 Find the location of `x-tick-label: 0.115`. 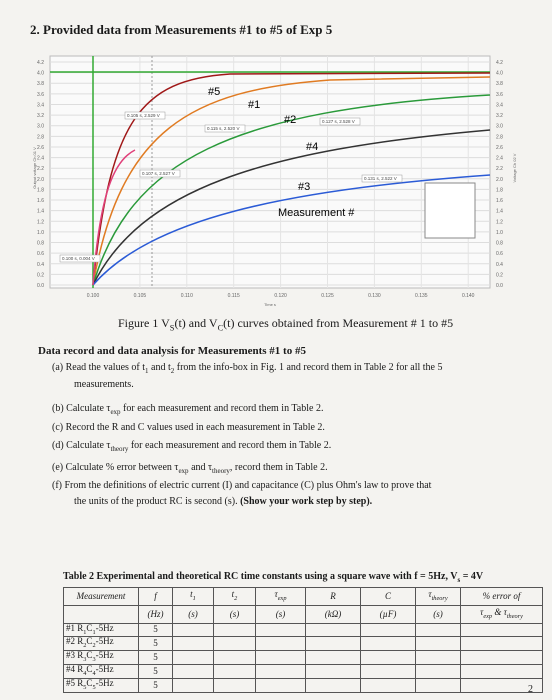

x-tick-label: 0.115 is located at coordinates (234, 296).